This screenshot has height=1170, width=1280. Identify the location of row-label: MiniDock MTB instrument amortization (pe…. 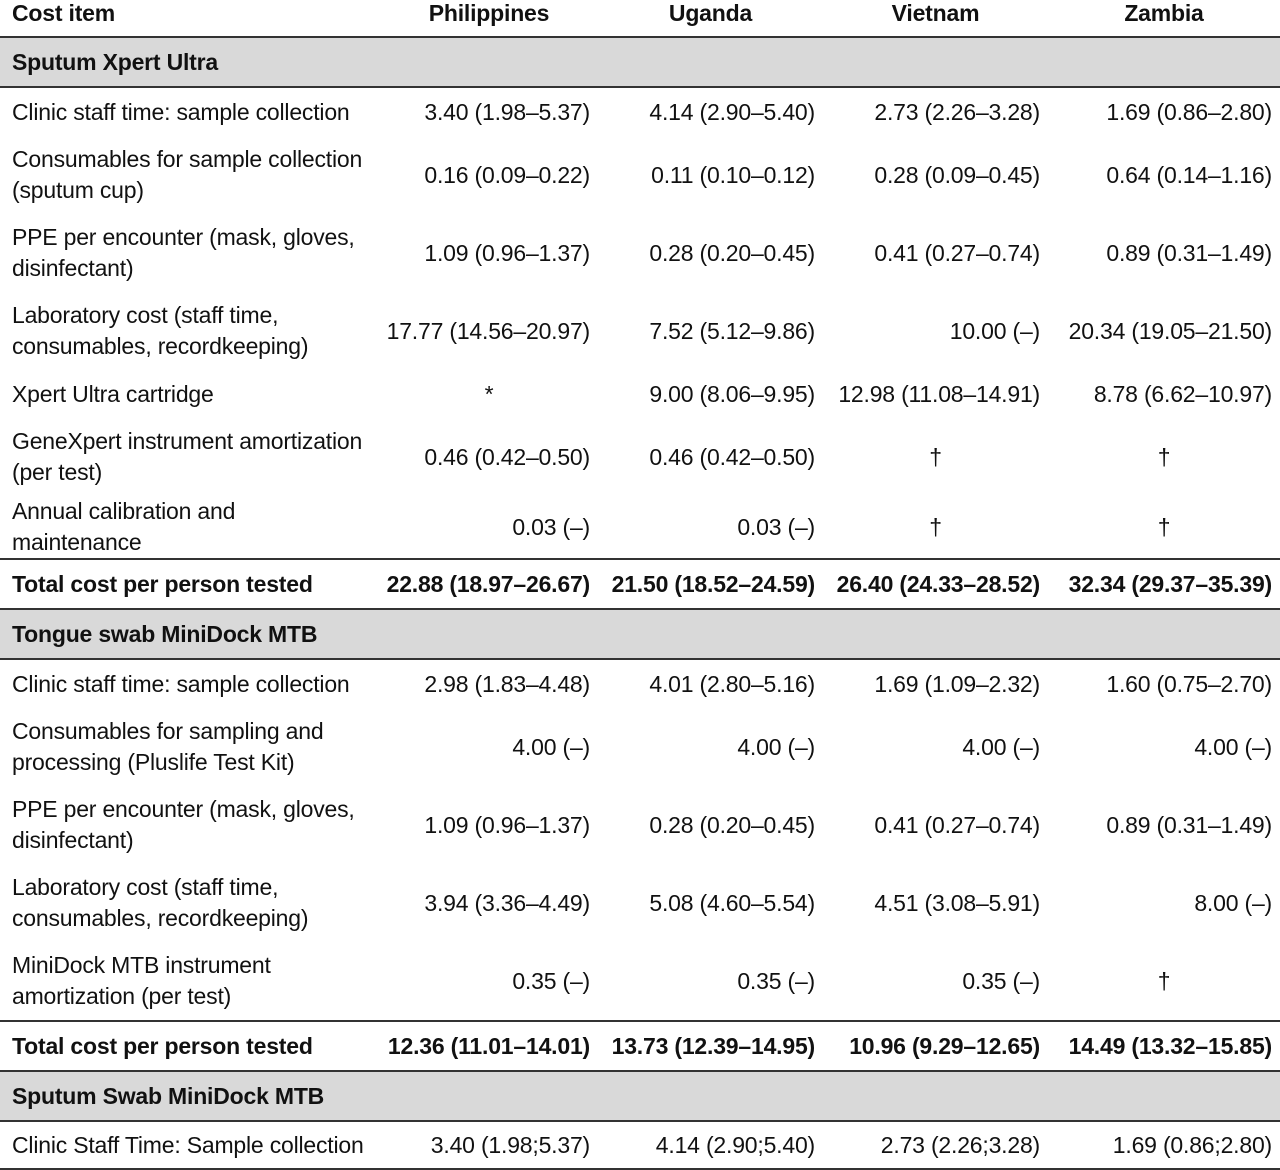
(141, 980).